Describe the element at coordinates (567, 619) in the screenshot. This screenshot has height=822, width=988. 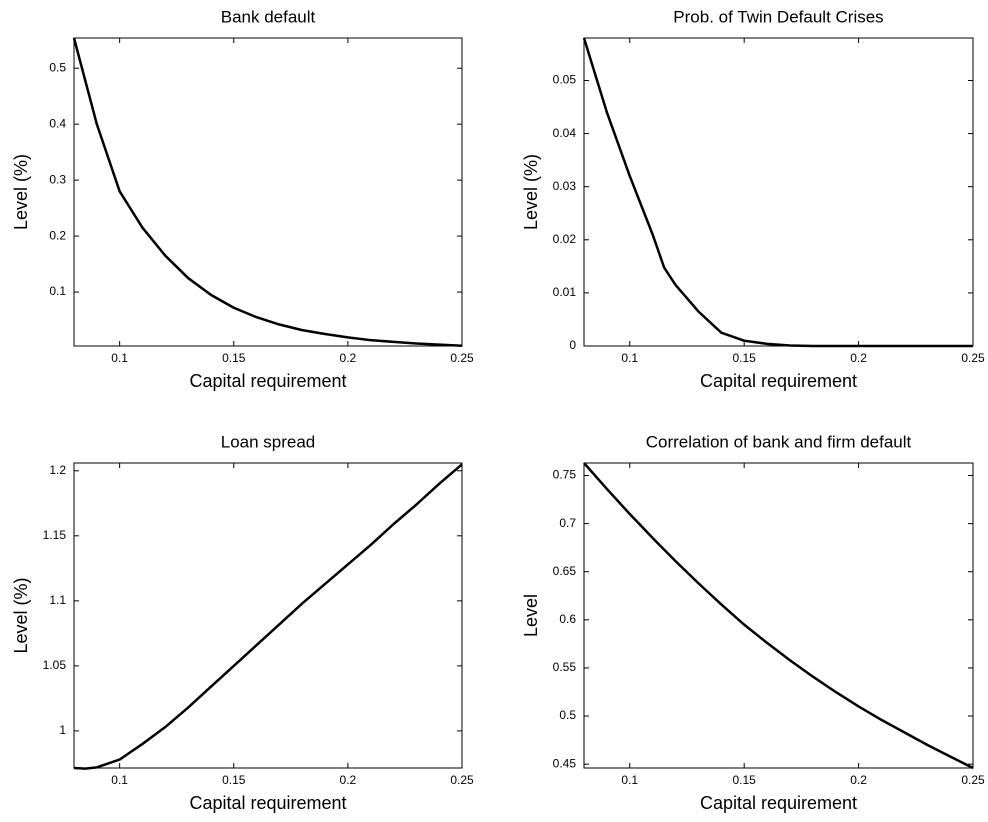
I see `y-tick-label: 0.6` at that location.